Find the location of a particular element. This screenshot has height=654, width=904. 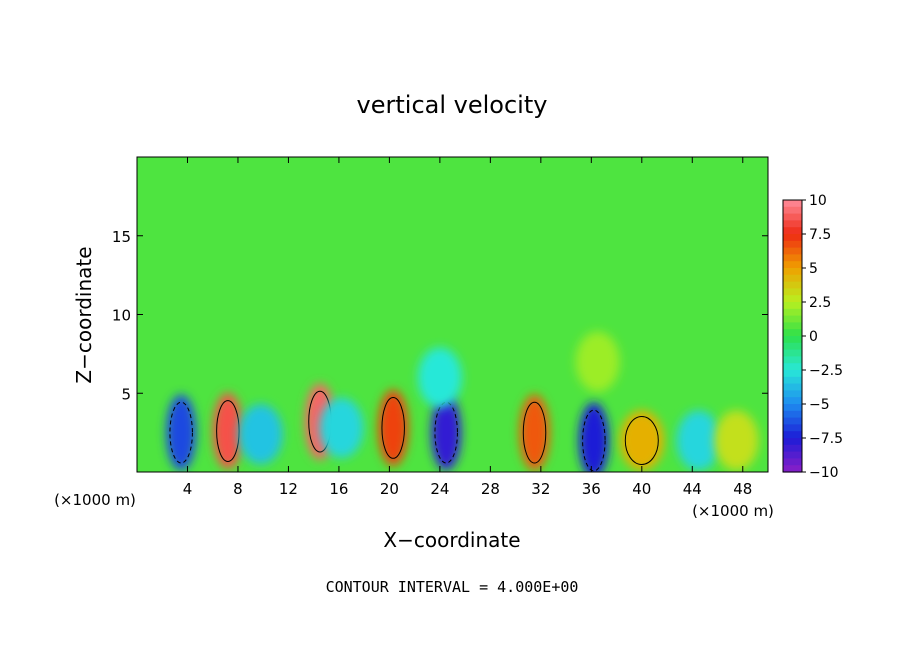

colorbar-tick-label: 0 is located at coordinates (813, 337).